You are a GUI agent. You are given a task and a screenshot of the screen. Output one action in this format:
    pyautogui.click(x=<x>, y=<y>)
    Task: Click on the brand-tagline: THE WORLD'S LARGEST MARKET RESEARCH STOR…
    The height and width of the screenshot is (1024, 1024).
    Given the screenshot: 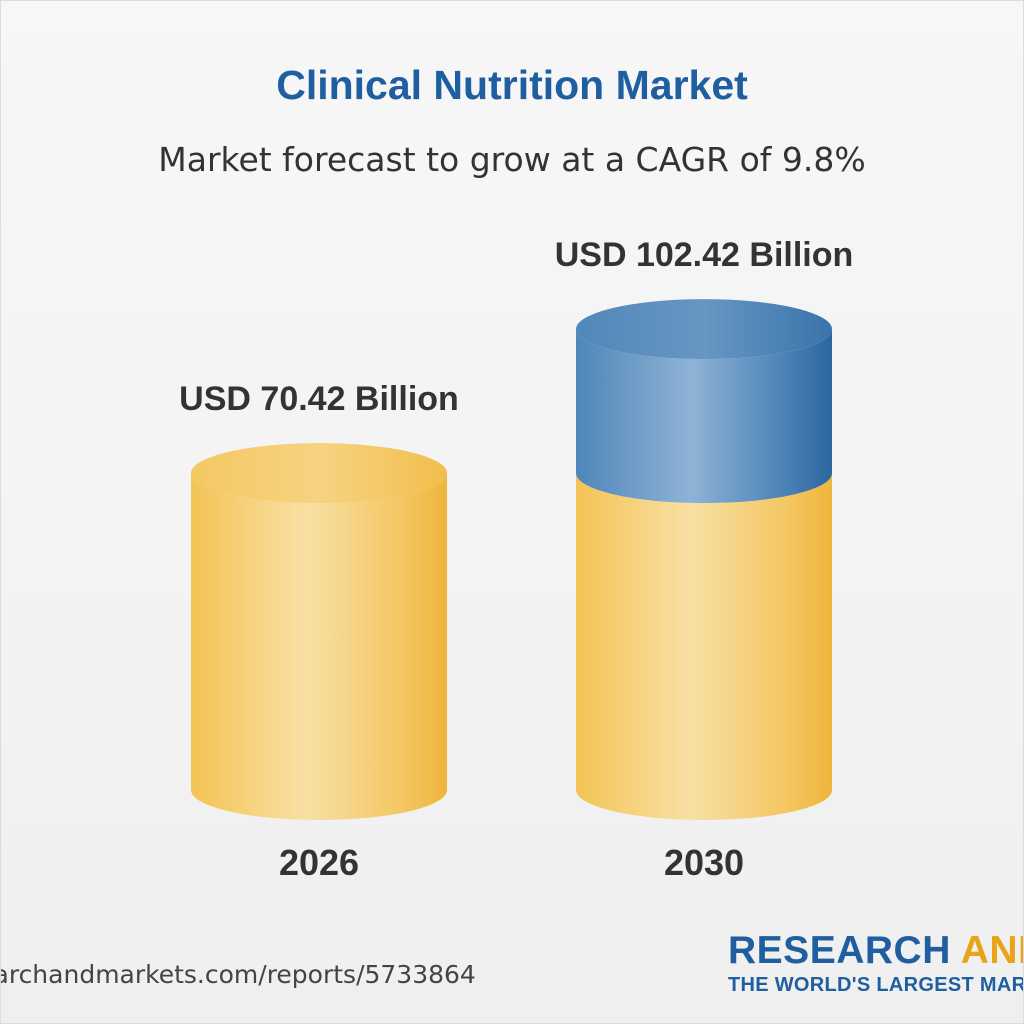 What is the action you would take?
    pyautogui.click(x=876, y=985)
    